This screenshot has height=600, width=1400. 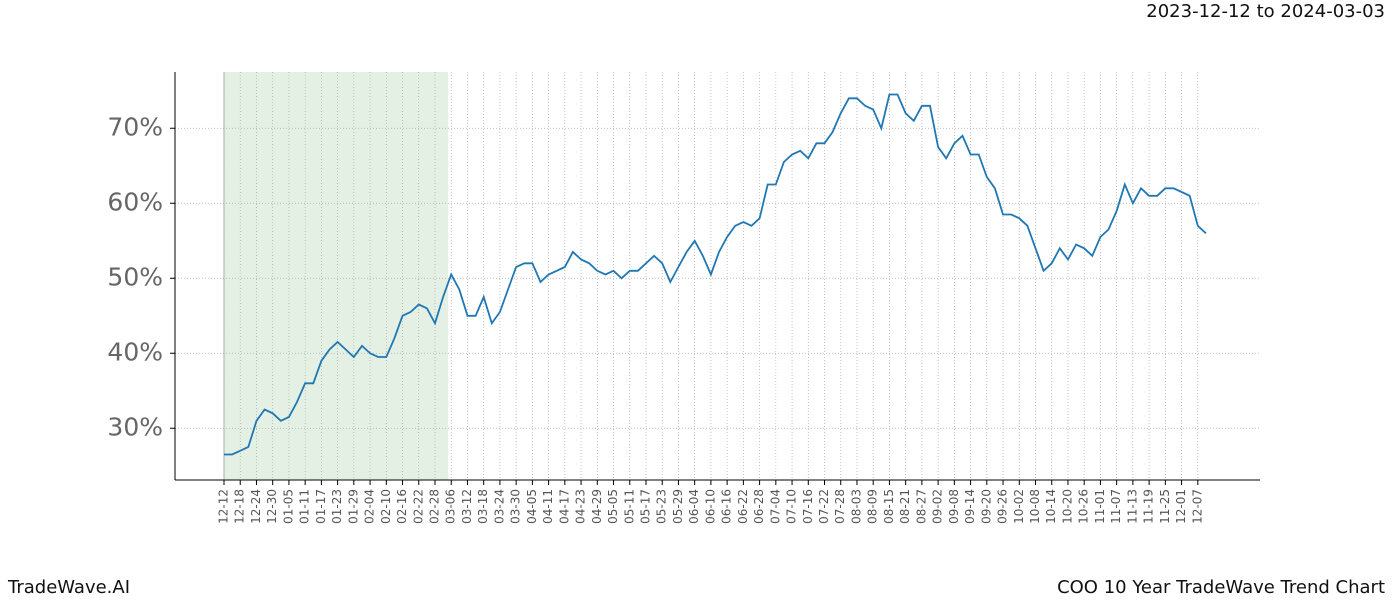 What do you see at coordinates (1019, 506) in the screenshot?
I see `x-tick-label: 10-02` at bounding box center [1019, 506].